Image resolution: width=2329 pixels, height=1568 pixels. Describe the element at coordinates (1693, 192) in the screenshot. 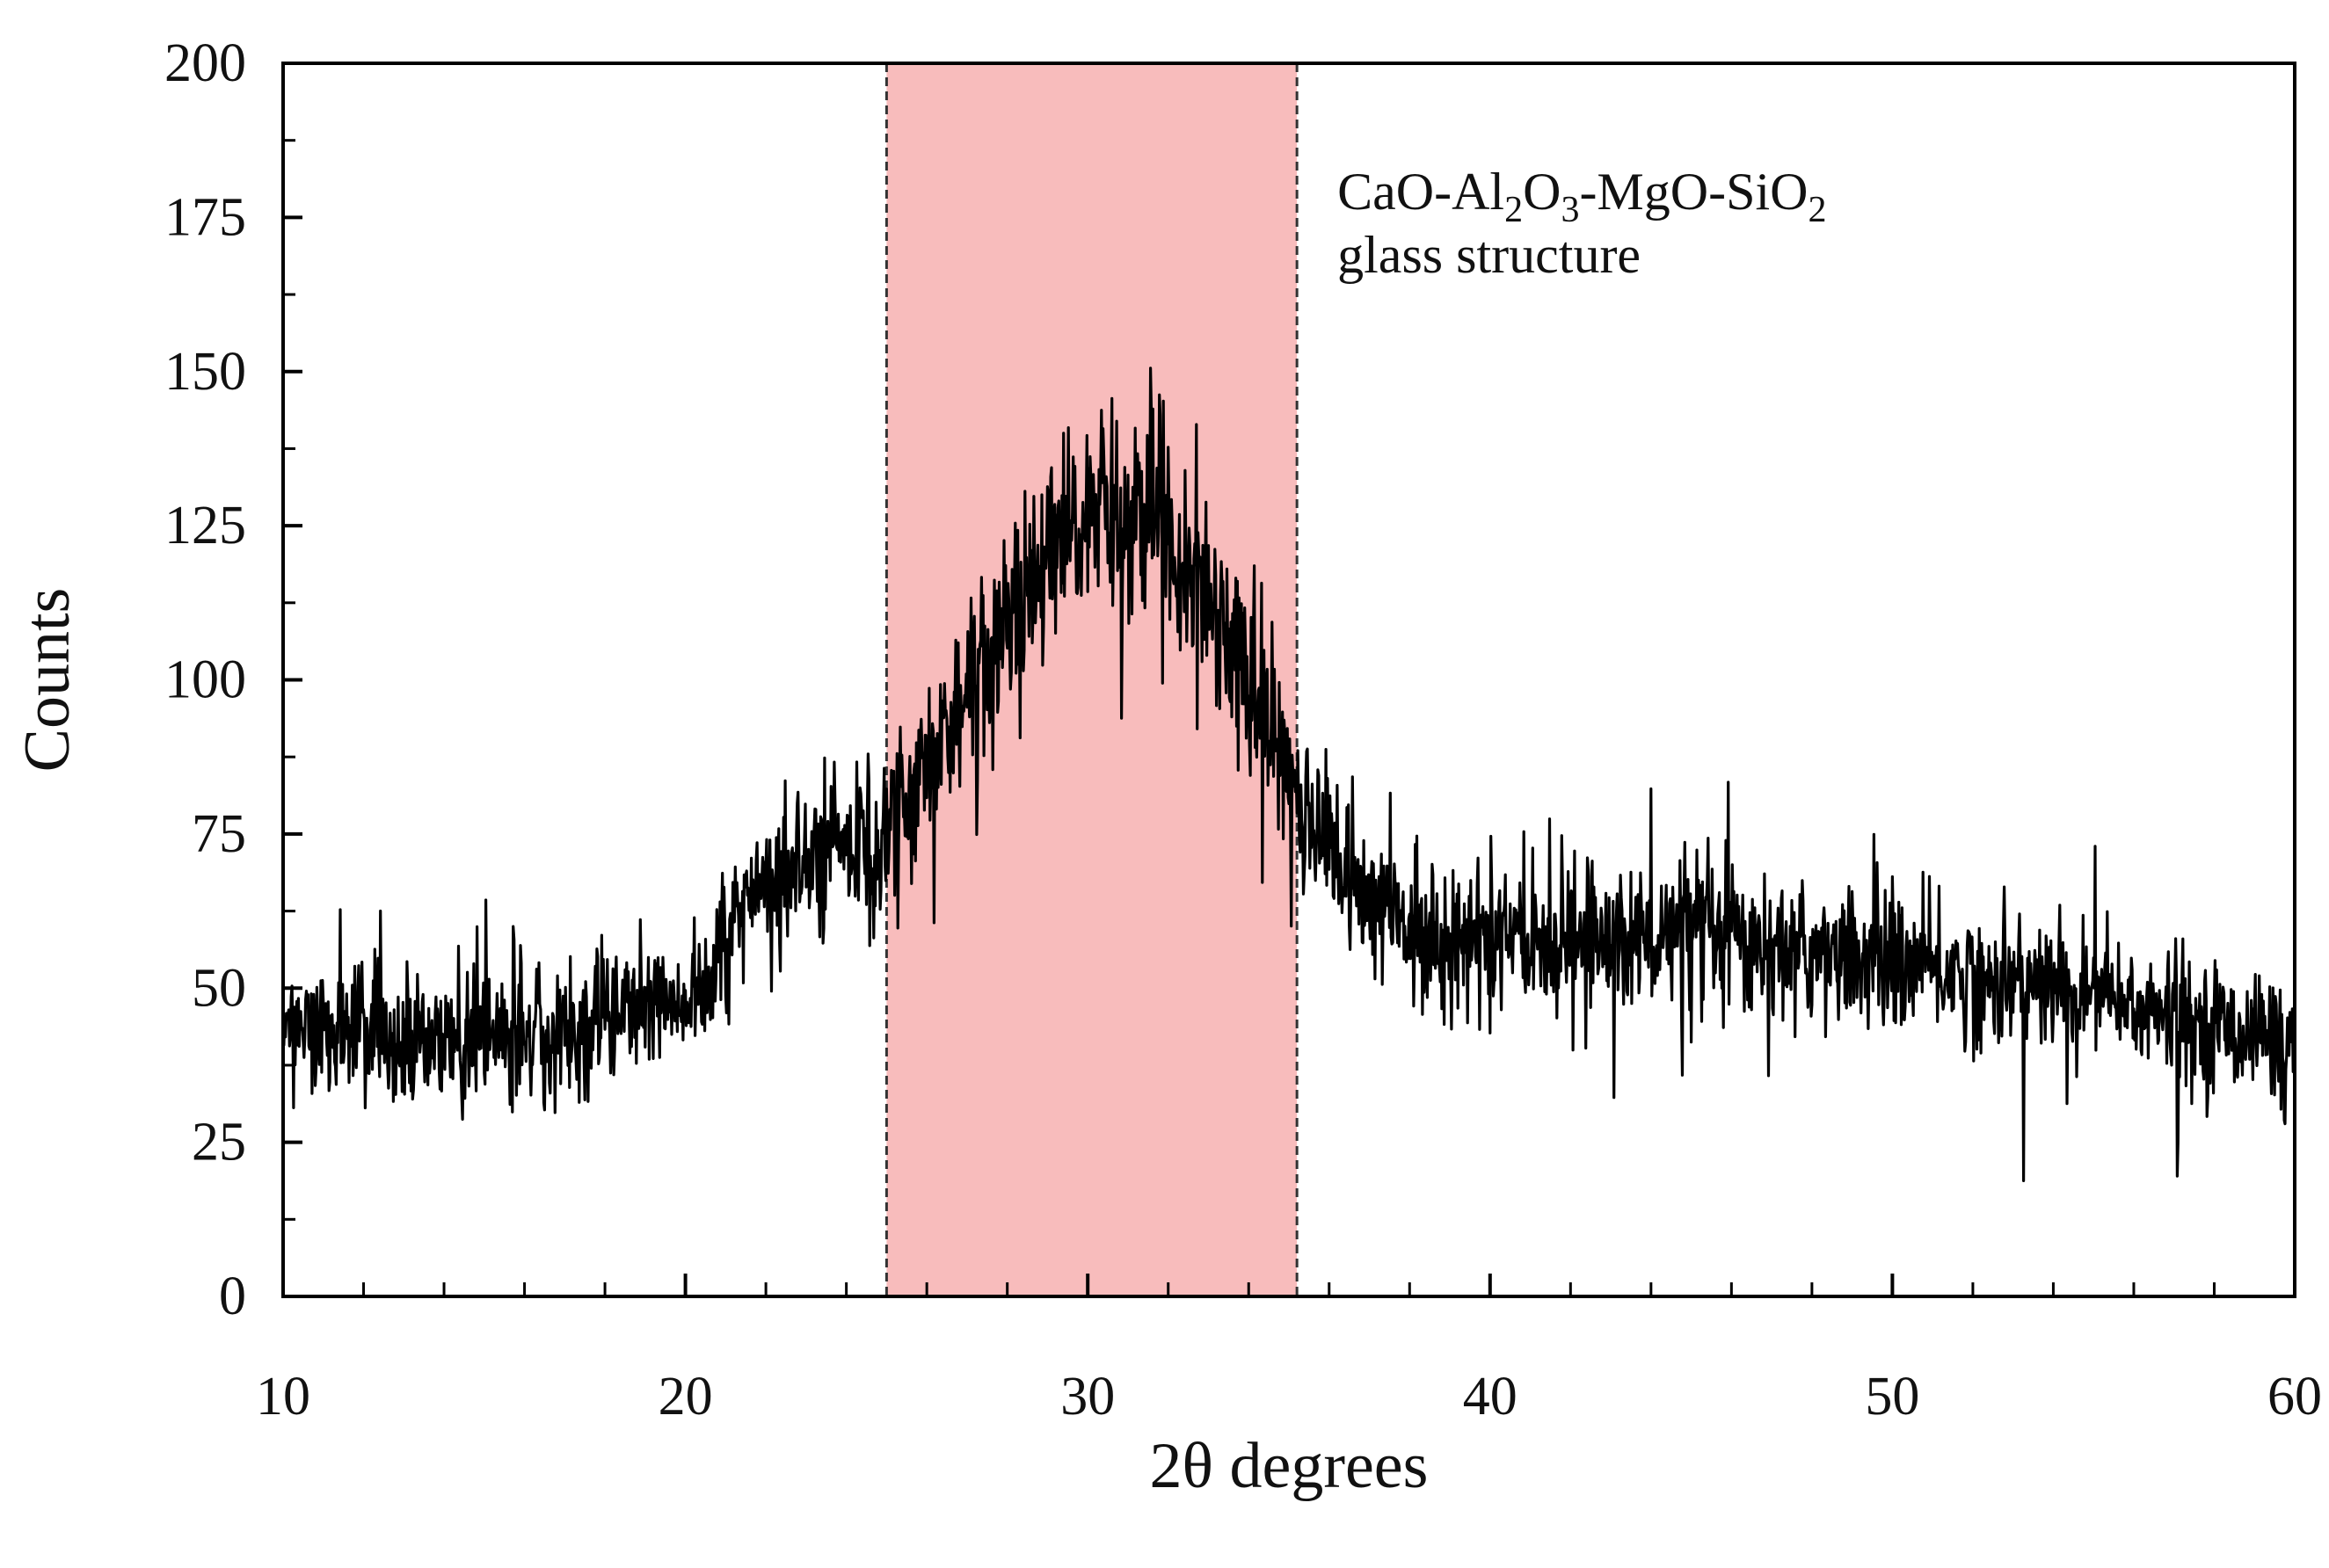

I see `annotation-part: -MgO-SiO` at that location.